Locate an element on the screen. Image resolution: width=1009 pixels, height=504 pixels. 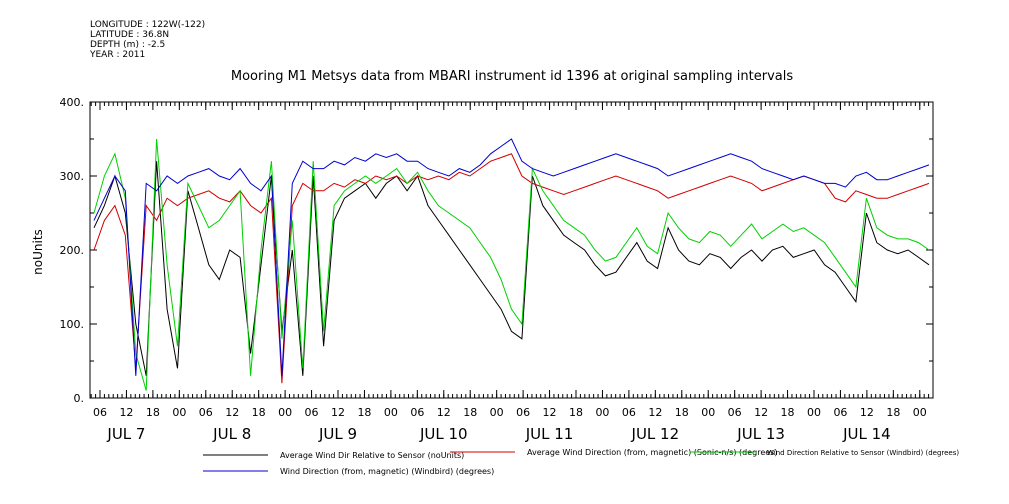
y-tick-label: 100. is located at coordinates (72, 324).